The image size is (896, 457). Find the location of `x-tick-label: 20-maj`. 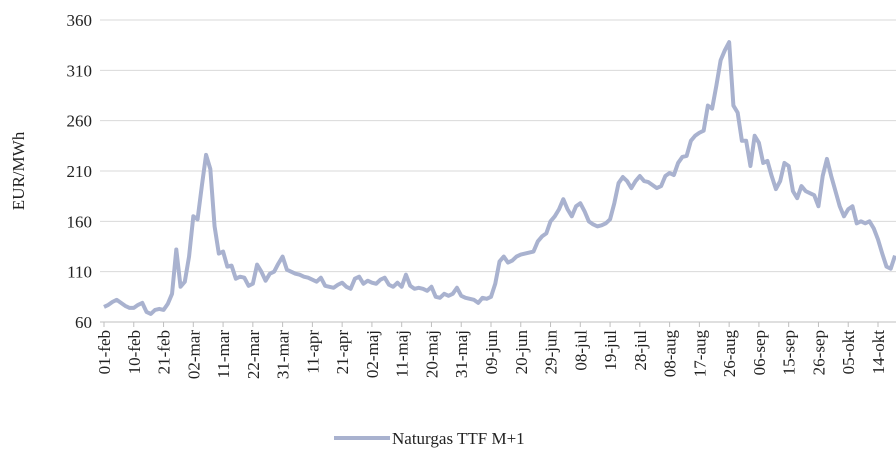

x-tick-label: 20-maj is located at coordinates (431, 354).